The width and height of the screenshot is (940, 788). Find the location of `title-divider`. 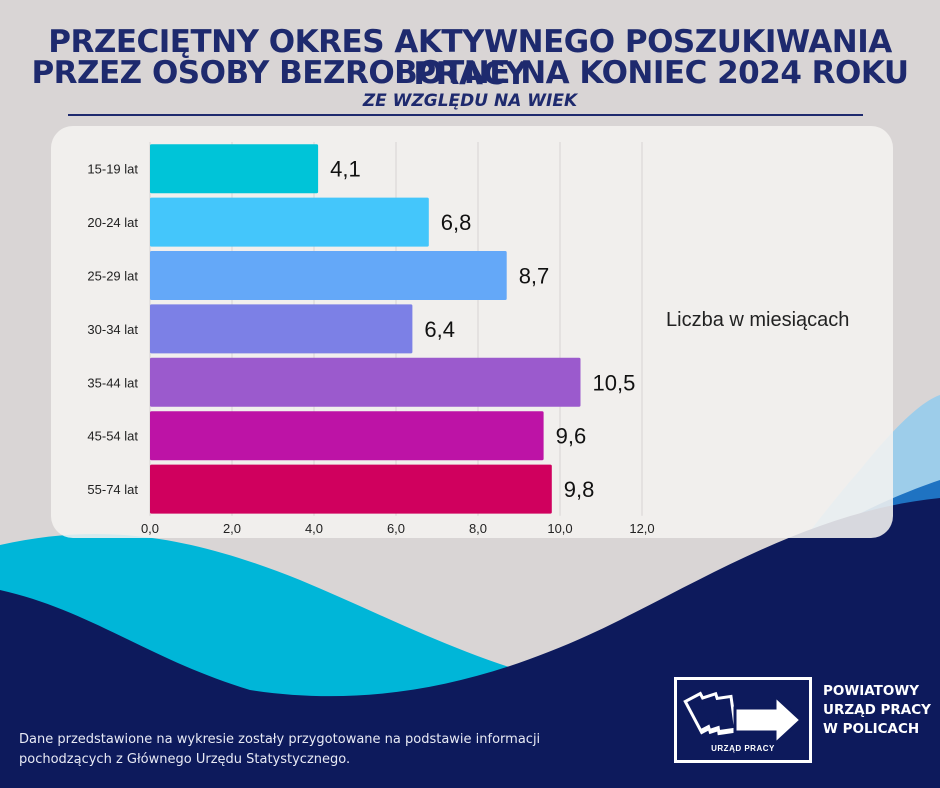

title-divider is located at coordinates (465, 115).